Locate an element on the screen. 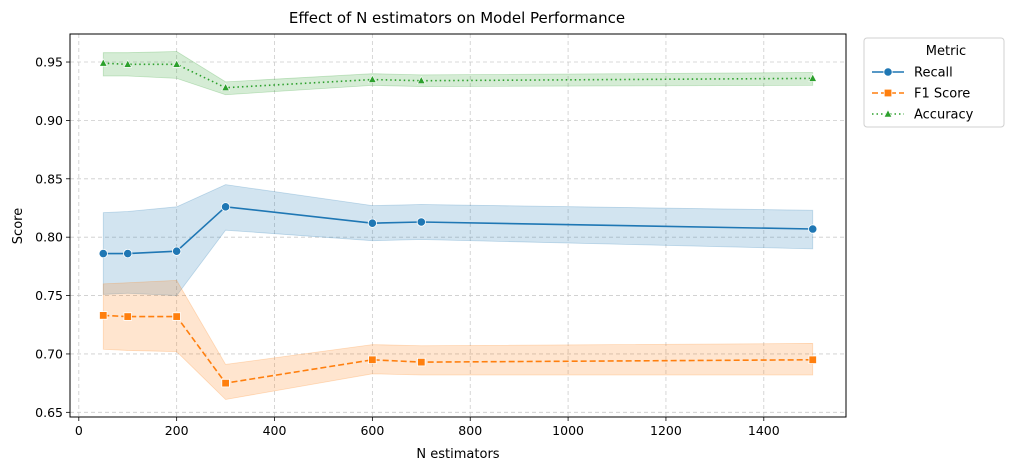  x-tick-label: 1000 is located at coordinates (568, 430).